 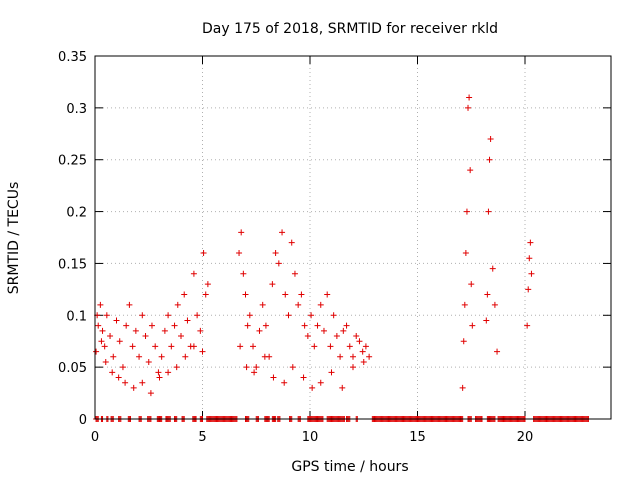 What do you see at coordinates (417, 437) in the screenshot?
I see `x-tick-label: 15` at bounding box center [417, 437].